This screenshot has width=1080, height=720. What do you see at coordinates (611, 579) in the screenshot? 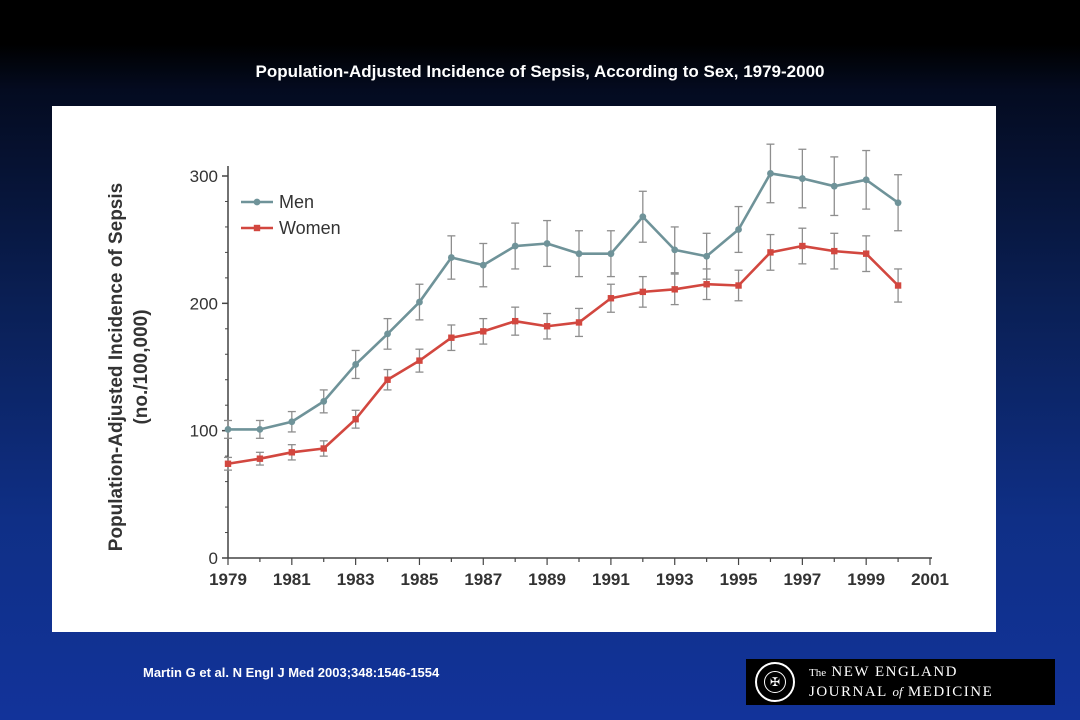
I see `x-tick-label: 1991` at bounding box center [611, 579].